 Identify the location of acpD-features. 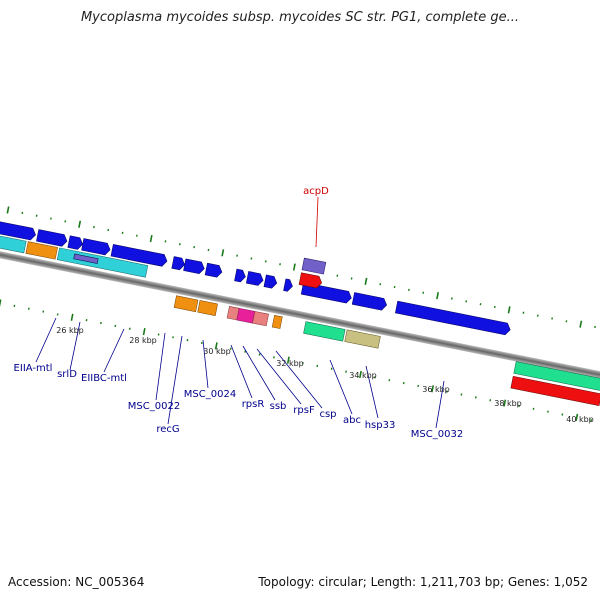
(312, 273).